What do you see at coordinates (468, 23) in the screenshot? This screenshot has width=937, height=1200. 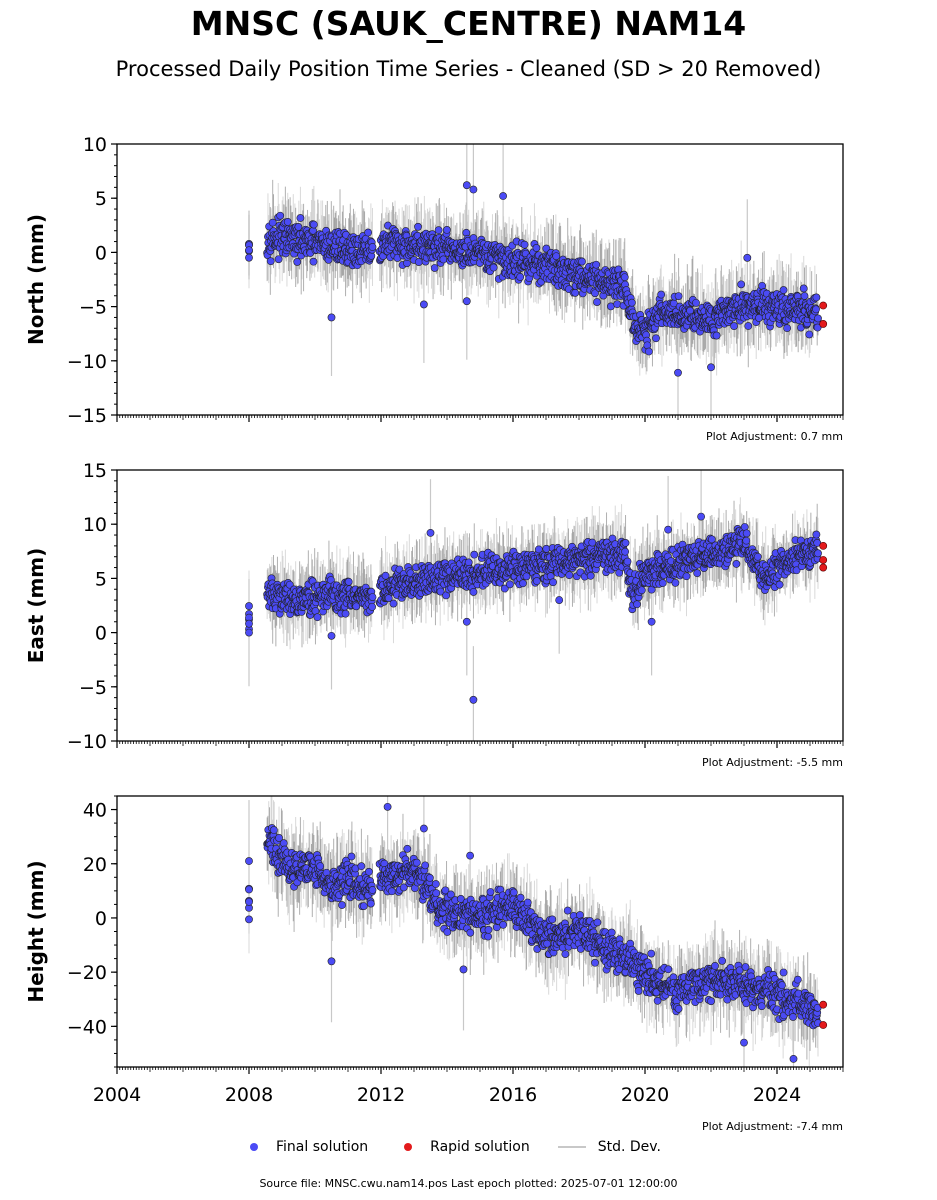 I see `chart-title: MNSC (SAUK_CENTRE) NAM14` at bounding box center [468, 23].